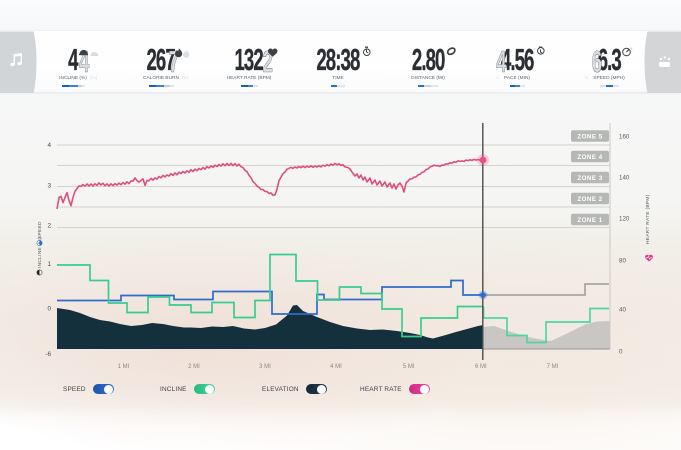 This screenshot has width=681, height=450. I want to click on svg-text: 2, so click(49, 226).